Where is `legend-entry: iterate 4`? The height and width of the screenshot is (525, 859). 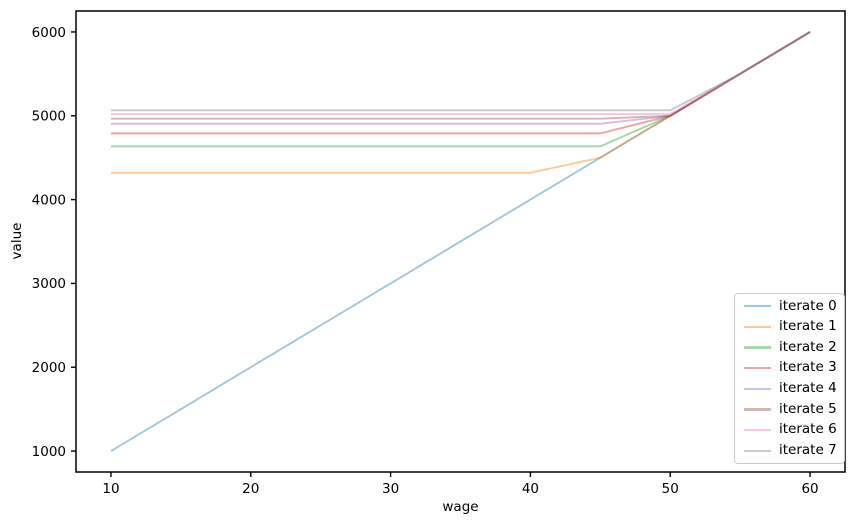
legend-entry: iterate 4 is located at coordinates (789, 389).